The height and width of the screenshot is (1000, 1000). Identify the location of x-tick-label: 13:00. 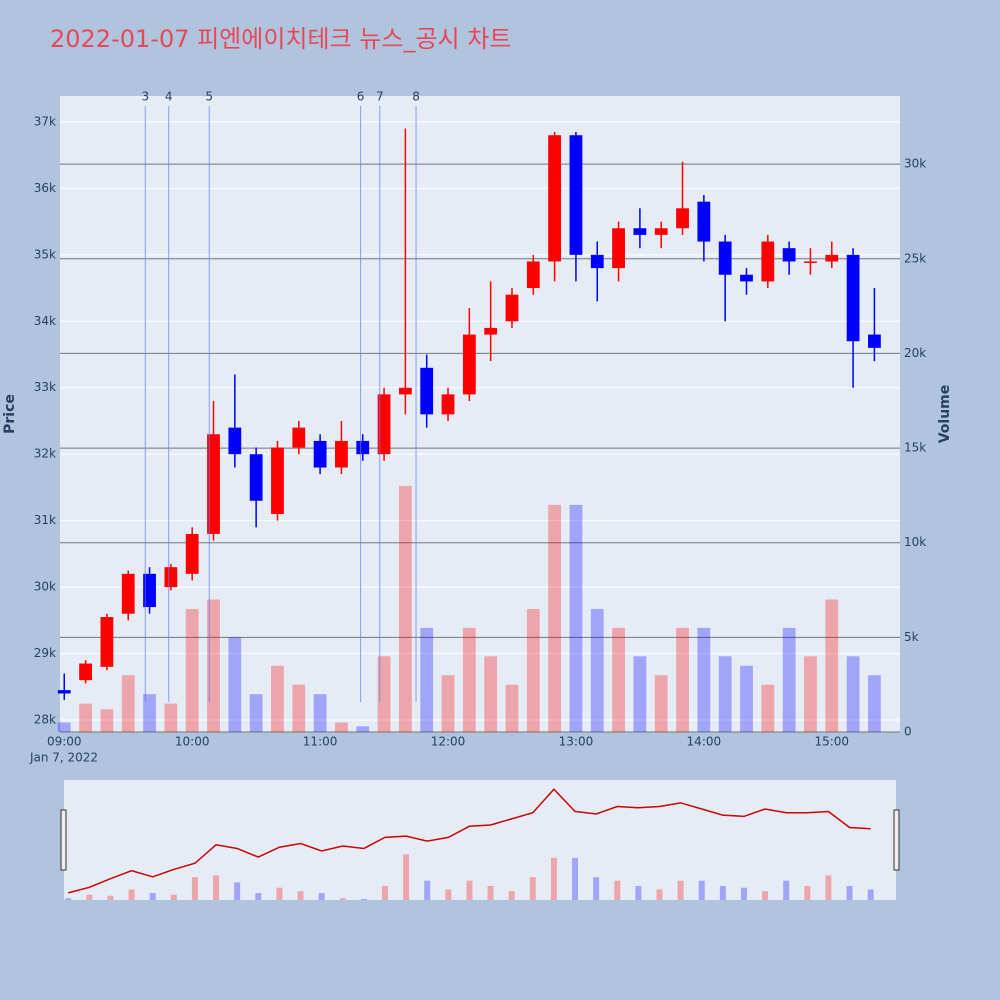
(576, 742).